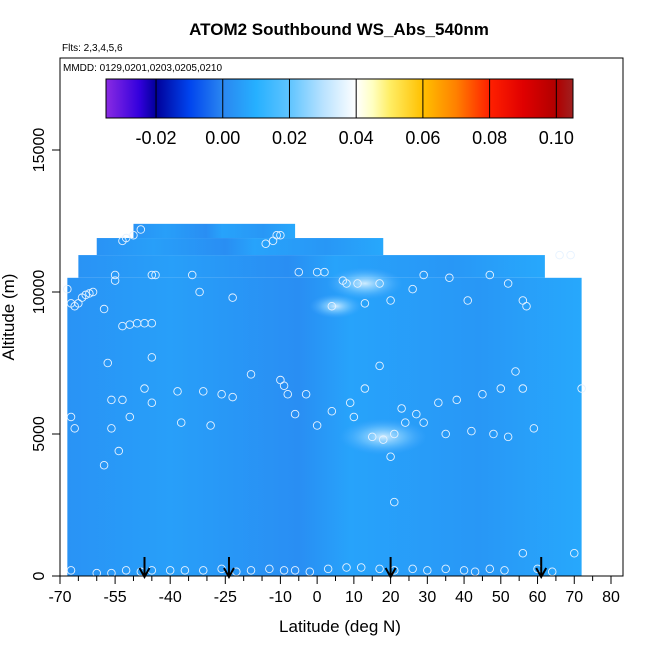 This screenshot has width=650, height=650. What do you see at coordinates (280, 597) in the screenshot?
I see `x-tick-label: -10` at bounding box center [280, 597].